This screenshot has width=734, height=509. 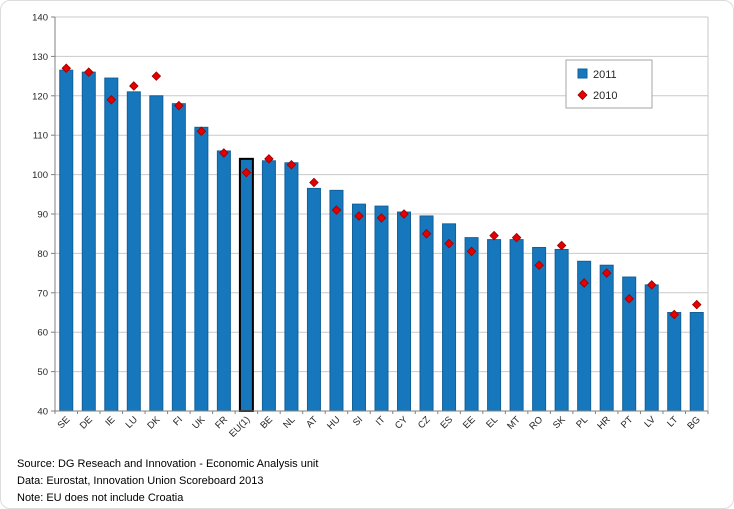 I want to click on bar-RO, so click(x=539, y=329).